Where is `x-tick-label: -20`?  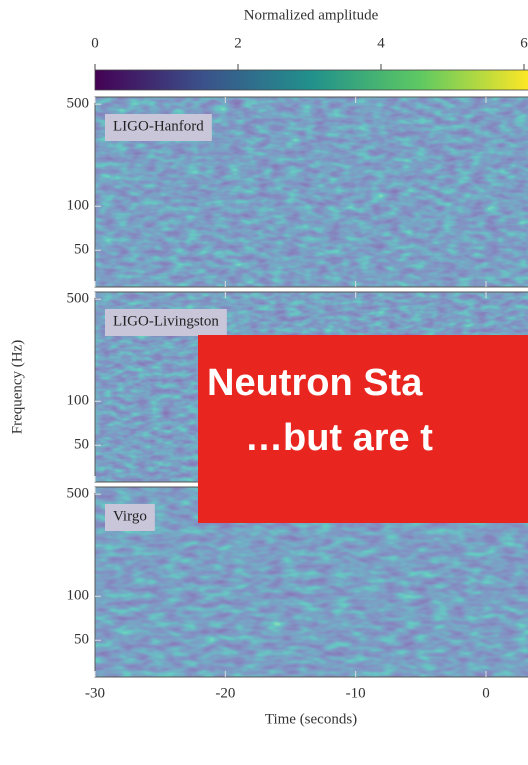 x-tick-label: -20 is located at coordinates (225, 693).